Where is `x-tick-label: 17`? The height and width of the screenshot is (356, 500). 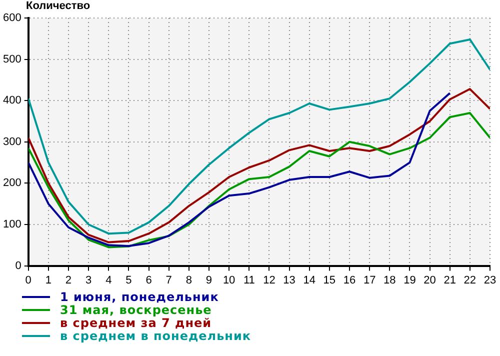 x-tick-label: 17 is located at coordinates (369, 280).